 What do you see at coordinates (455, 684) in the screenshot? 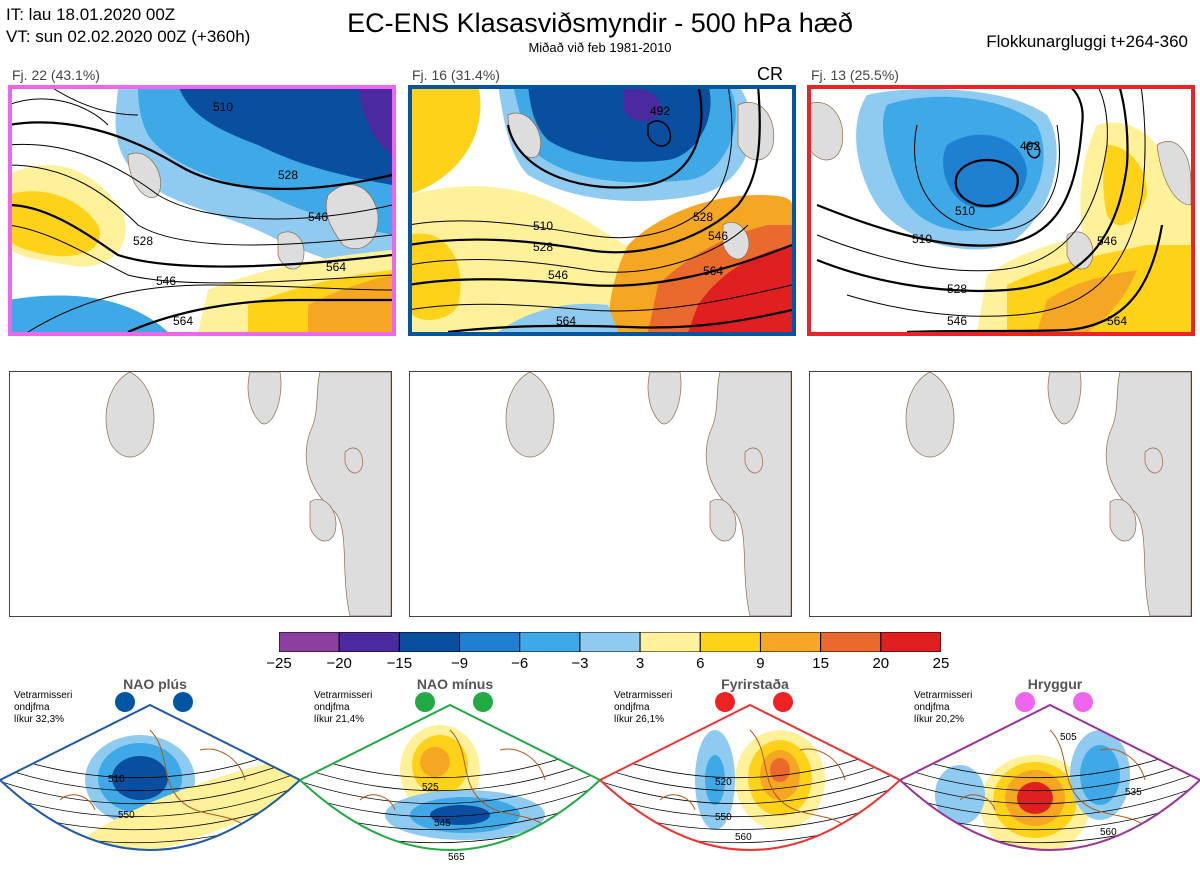
I see `regime-title: NAO mínus` at bounding box center [455, 684].